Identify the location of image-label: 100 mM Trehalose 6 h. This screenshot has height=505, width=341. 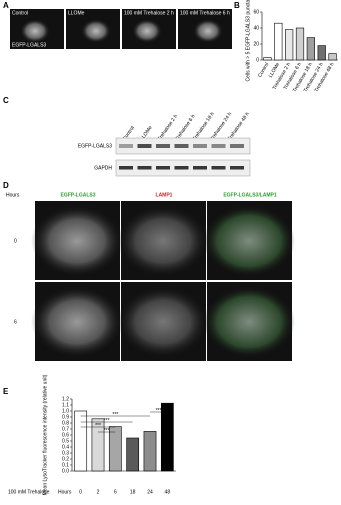
(205, 13).